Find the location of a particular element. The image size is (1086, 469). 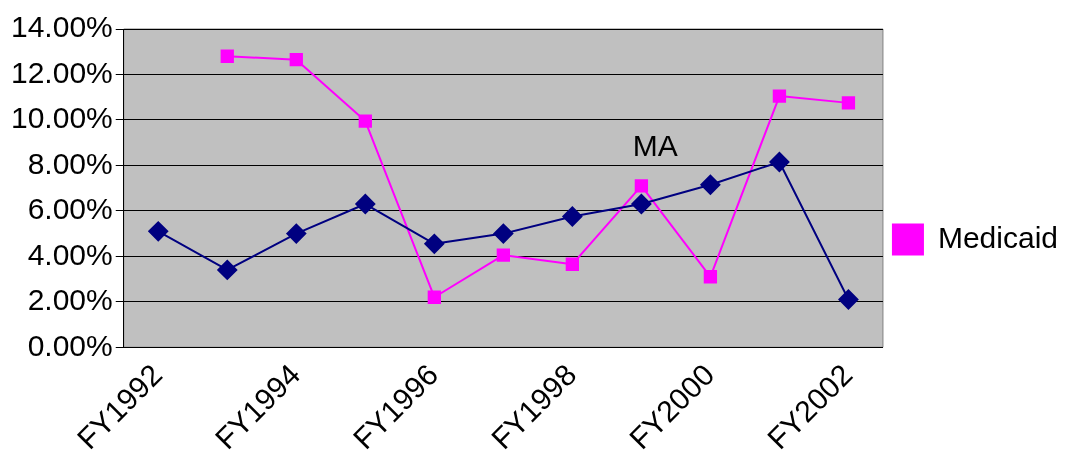

y-tick-label: 2.00% is located at coordinates (70, 300).